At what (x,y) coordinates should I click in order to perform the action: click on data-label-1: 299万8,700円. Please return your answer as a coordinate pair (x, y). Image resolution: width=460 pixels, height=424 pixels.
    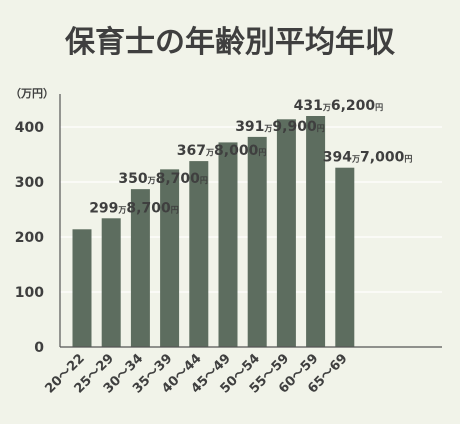
    Looking at the image, I should click on (134, 208).